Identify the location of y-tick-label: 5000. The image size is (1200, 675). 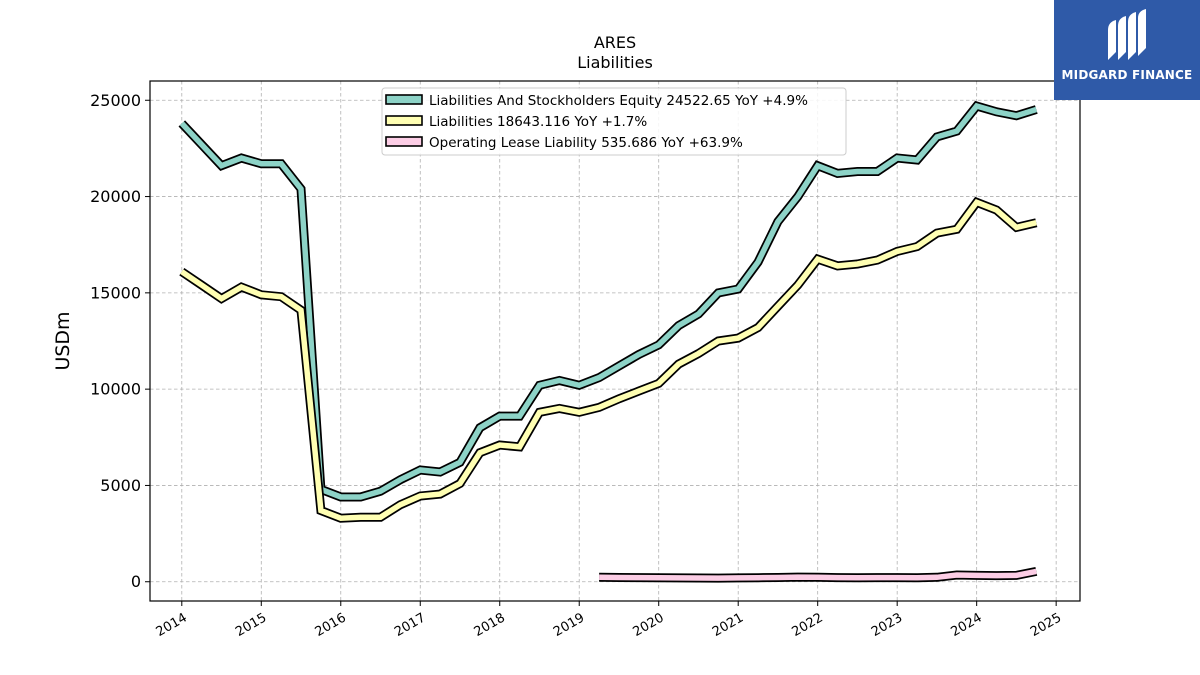
(120, 485).